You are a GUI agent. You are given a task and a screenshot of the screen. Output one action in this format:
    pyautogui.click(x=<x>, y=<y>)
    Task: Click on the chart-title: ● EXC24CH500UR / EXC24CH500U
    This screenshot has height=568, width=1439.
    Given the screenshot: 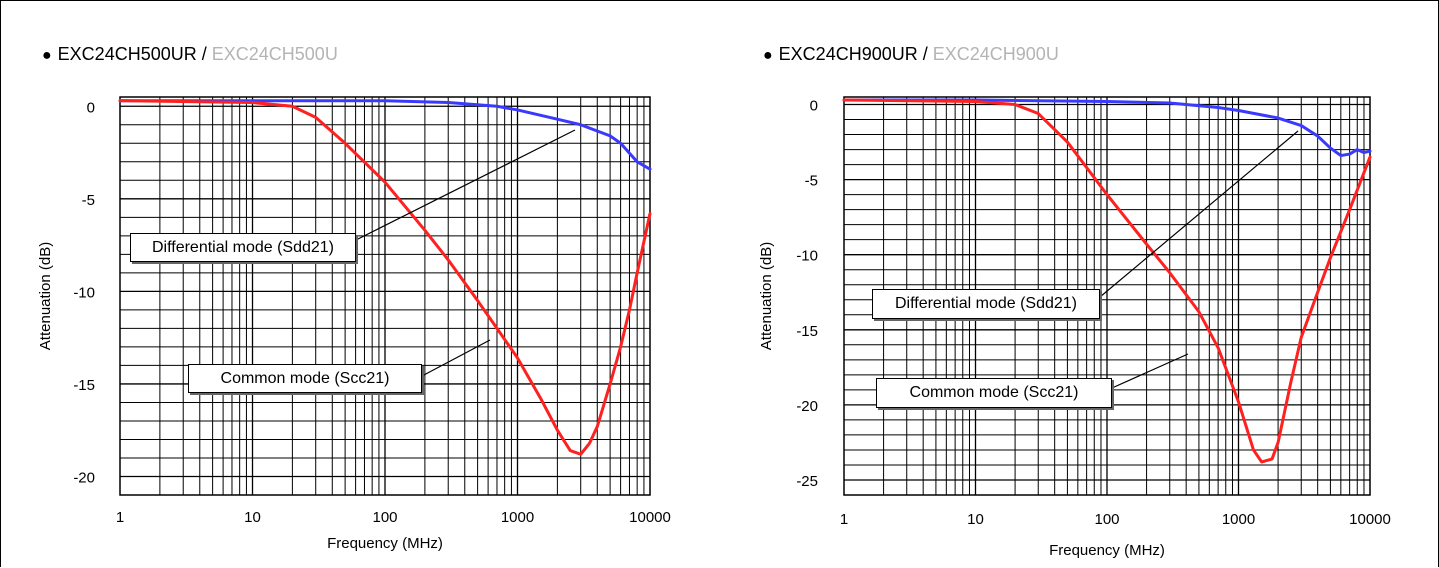 What is the action you would take?
    pyautogui.click(x=190, y=54)
    